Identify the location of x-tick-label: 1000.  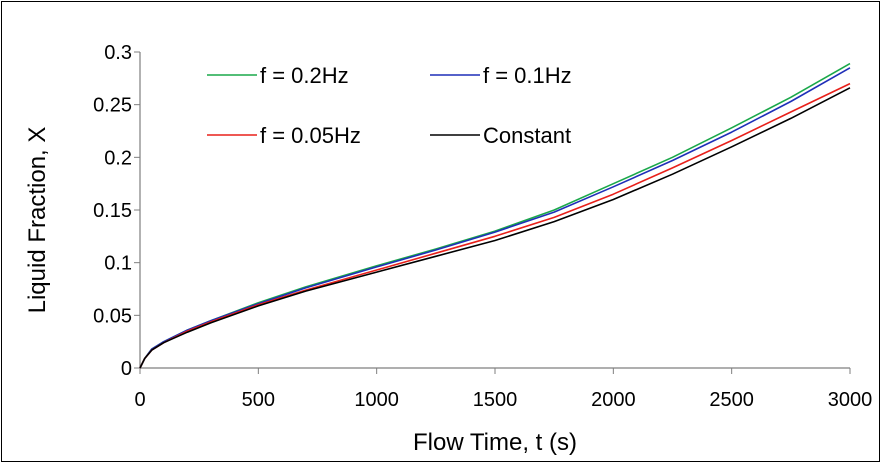
(376, 400).